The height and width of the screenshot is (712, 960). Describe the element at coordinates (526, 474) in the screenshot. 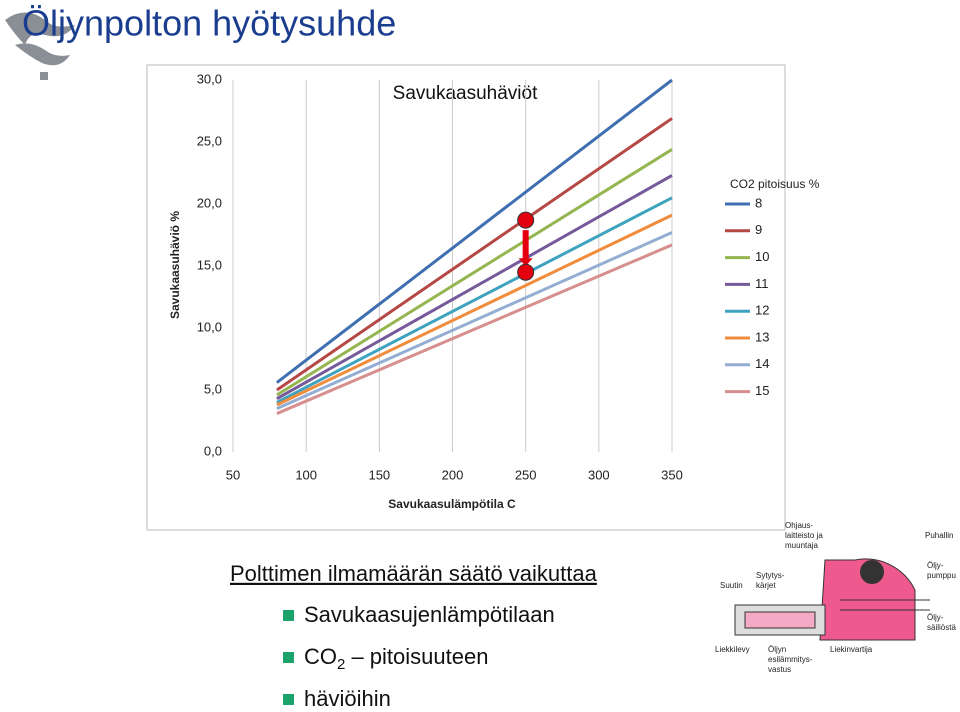

I see `x-tick-label: 250` at that location.